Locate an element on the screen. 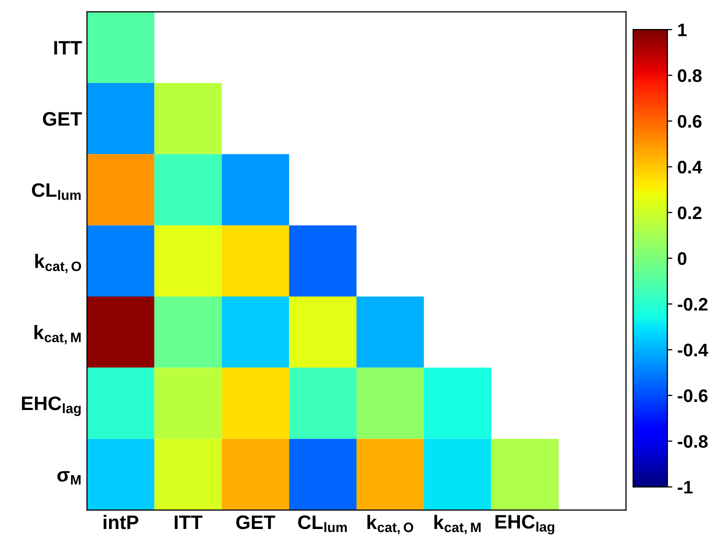 The height and width of the screenshot is (538, 713). color-bar-label: 1 is located at coordinates (682, 30).